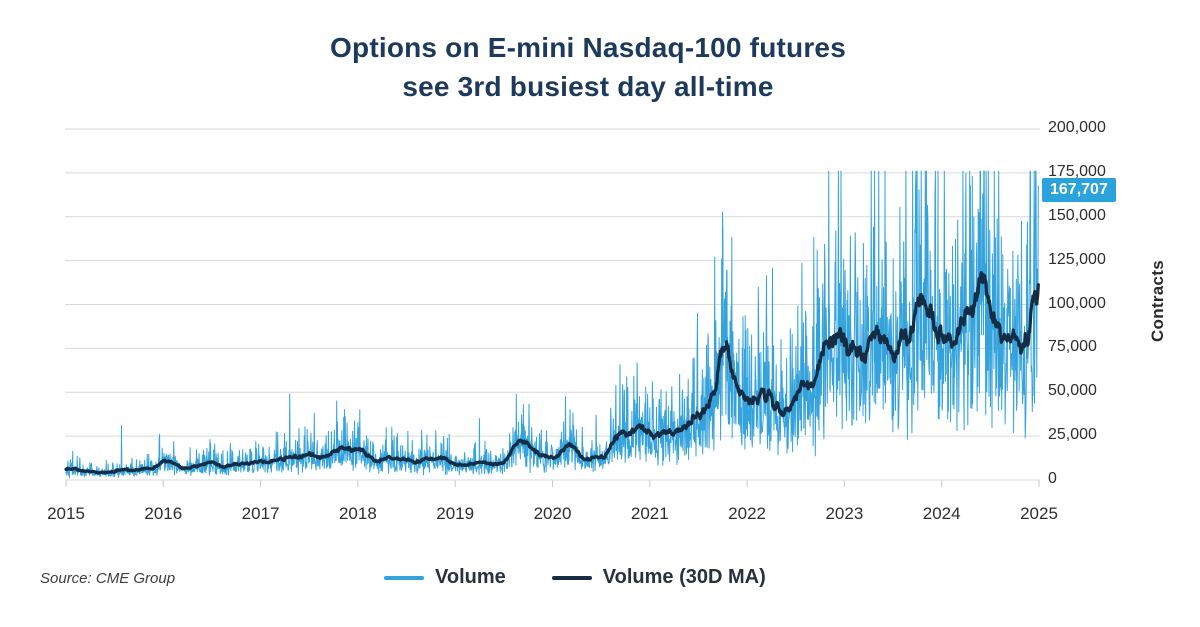 Image resolution: width=1200 pixels, height=627 pixels. Describe the element at coordinates (588, 86) in the screenshot. I see `chart-title-line2: see 3rd busiest day all-time` at that location.